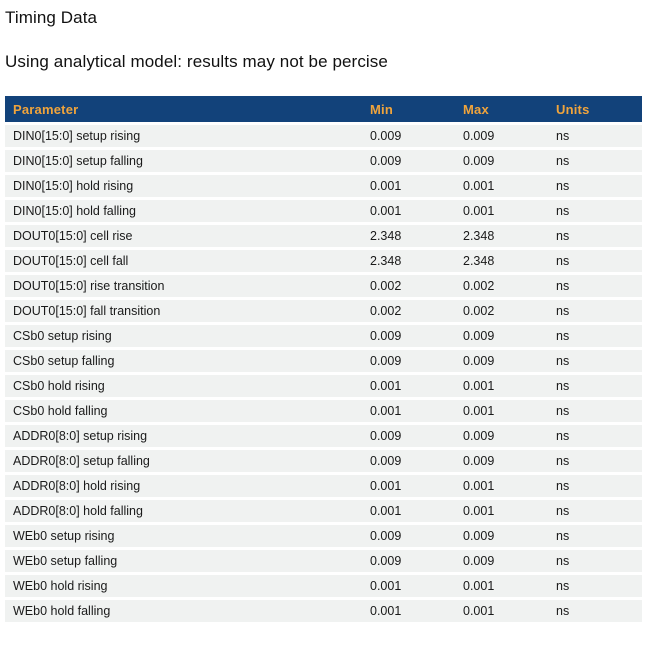 The image size is (650, 646). Describe the element at coordinates (416, 109) in the screenshot. I see `col-header-min: Min` at that location.